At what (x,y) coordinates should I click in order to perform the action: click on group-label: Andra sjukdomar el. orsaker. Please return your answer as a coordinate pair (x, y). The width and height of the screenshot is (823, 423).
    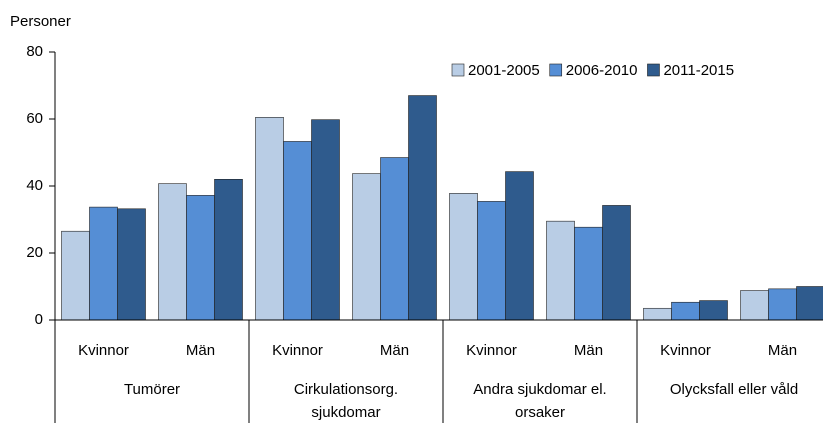
    Looking at the image, I should click on (540, 401).